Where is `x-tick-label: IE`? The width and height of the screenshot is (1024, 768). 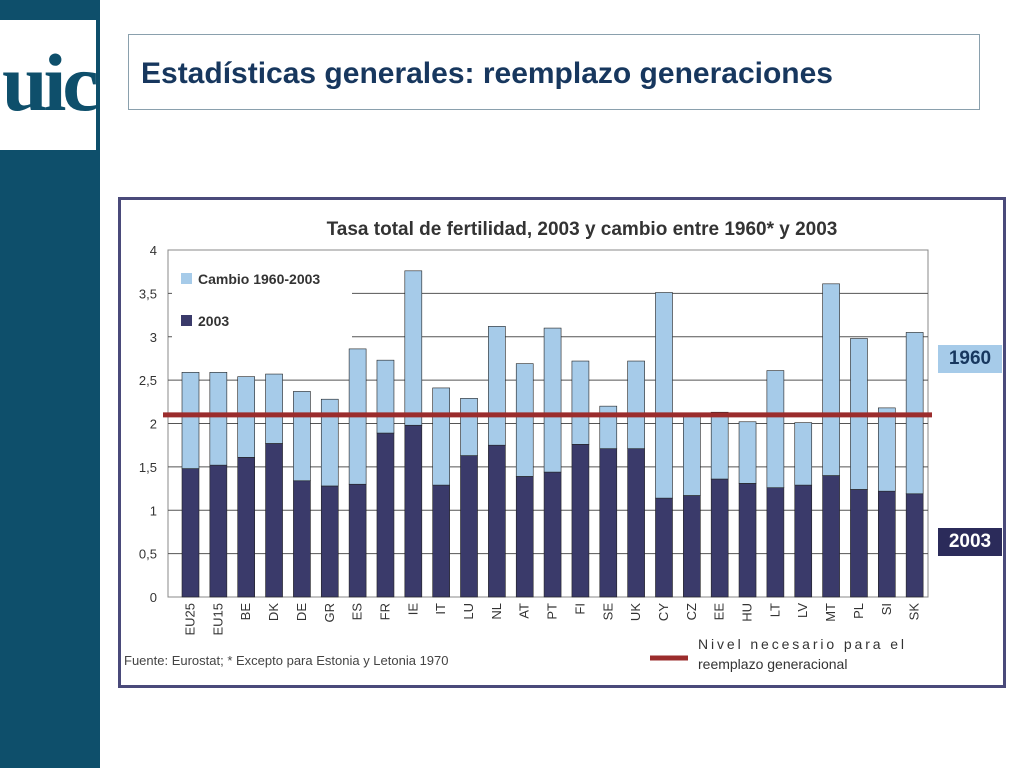
x-tick-label: IE is located at coordinates (412, 609).